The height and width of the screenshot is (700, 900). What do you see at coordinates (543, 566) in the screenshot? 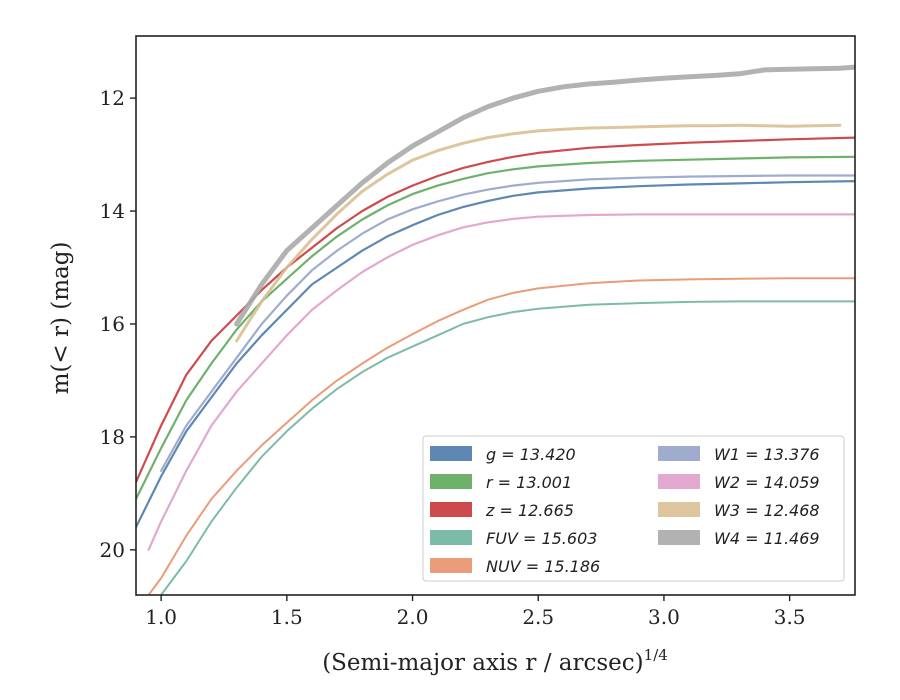
I see `legend-label-4: NUV = 15.186` at bounding box center [543, 566].